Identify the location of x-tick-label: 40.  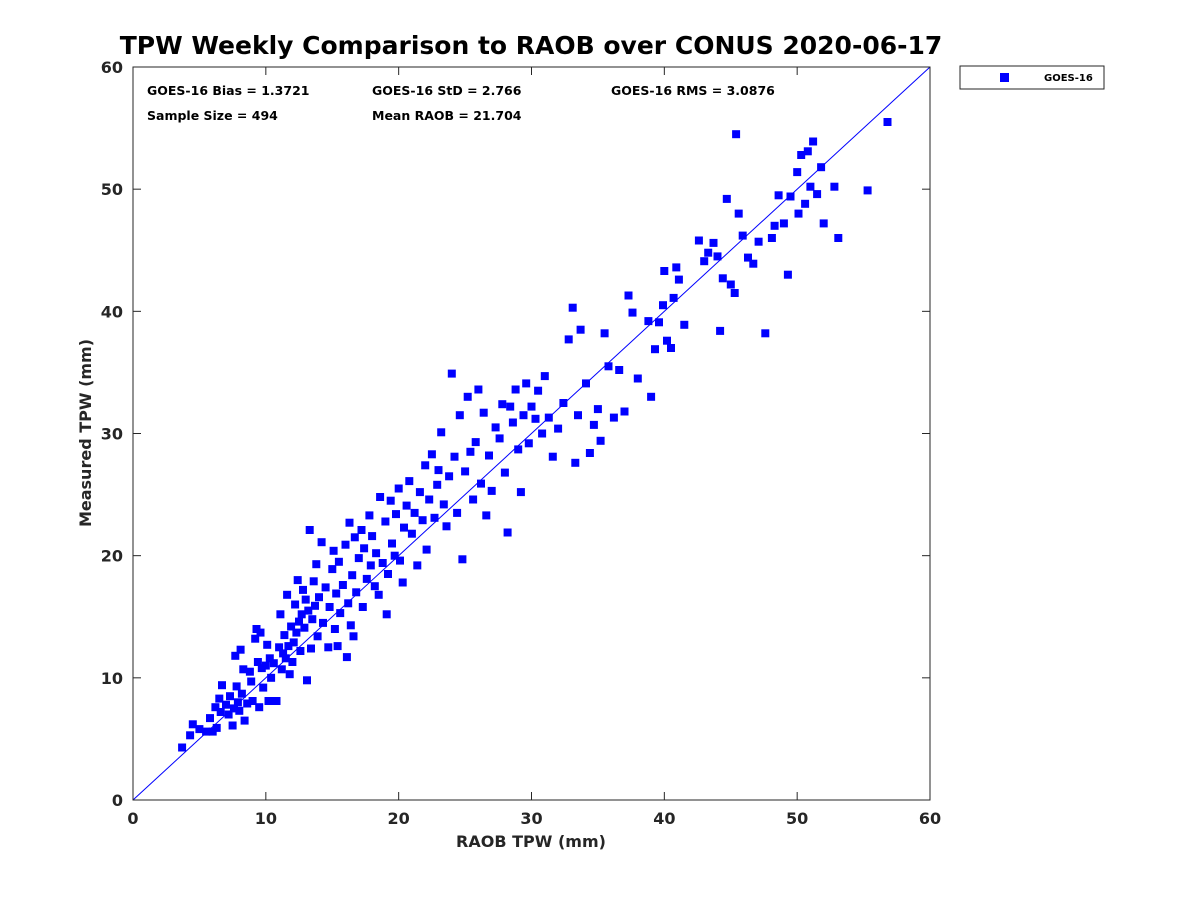
(664, 818).